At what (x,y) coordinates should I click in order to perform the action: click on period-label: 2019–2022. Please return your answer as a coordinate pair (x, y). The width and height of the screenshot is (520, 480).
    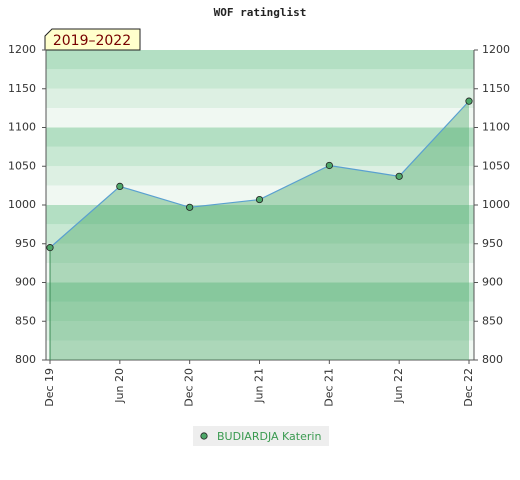
    Looking at the image, I should click on (92, 41).